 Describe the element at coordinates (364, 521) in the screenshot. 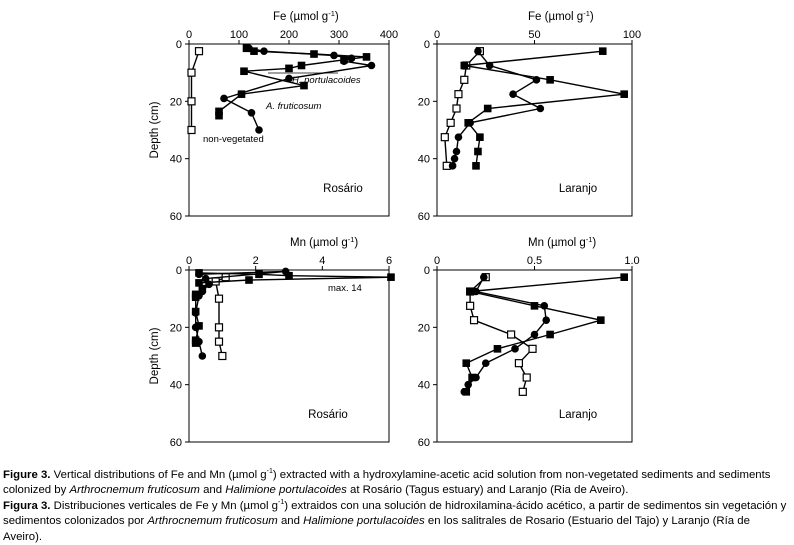

I see `caption-es-species-2: Halimione portulacoides` at that location.